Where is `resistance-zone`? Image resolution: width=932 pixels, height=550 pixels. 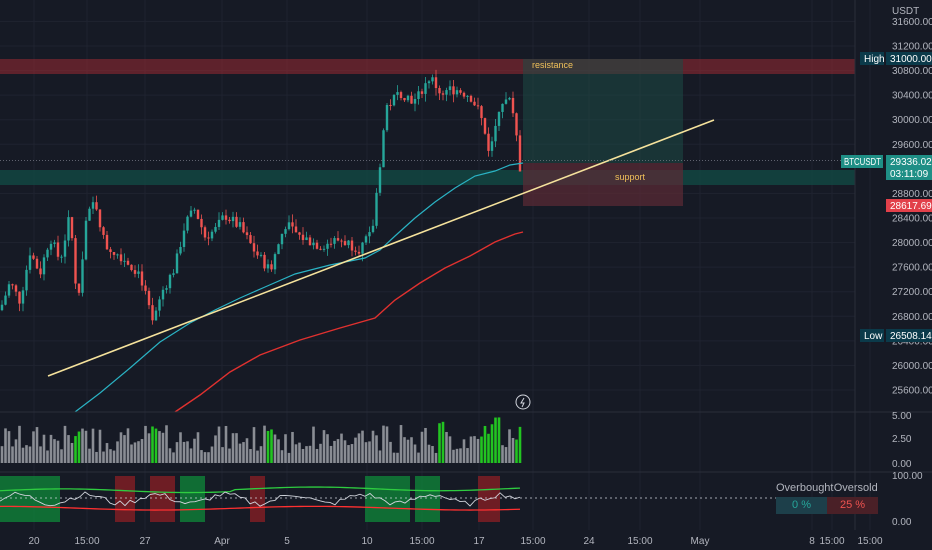
resistance-zone is located at coordinates (427, 66).